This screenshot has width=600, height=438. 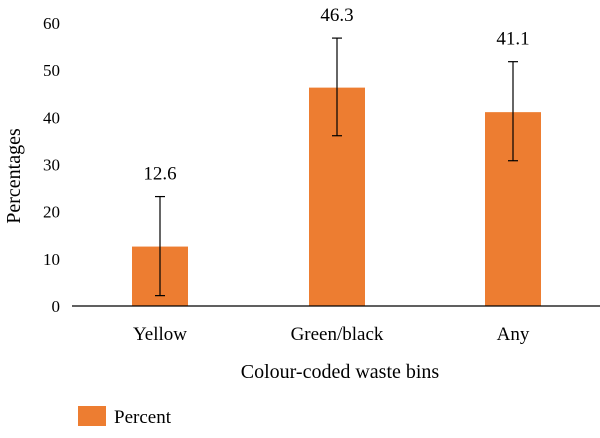 I want to click on x-axis-title: Colour-coded waste bins, so click(x=340, y=372).